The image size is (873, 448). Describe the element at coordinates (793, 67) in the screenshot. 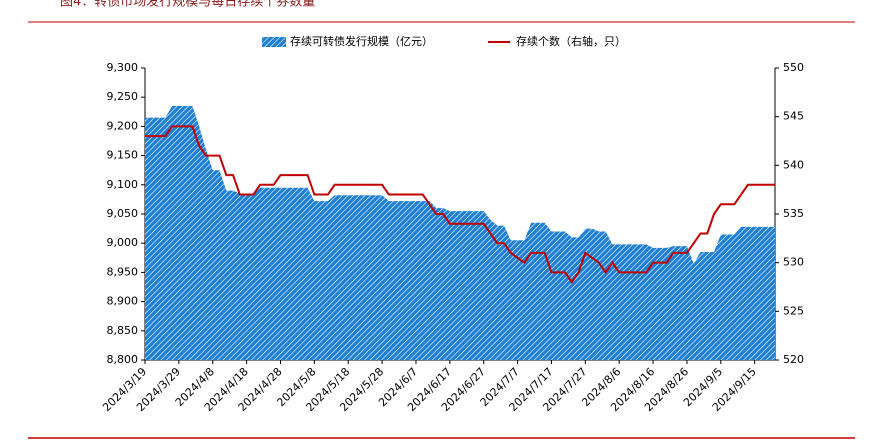

I see `y2-tick-label: 550` at that location.